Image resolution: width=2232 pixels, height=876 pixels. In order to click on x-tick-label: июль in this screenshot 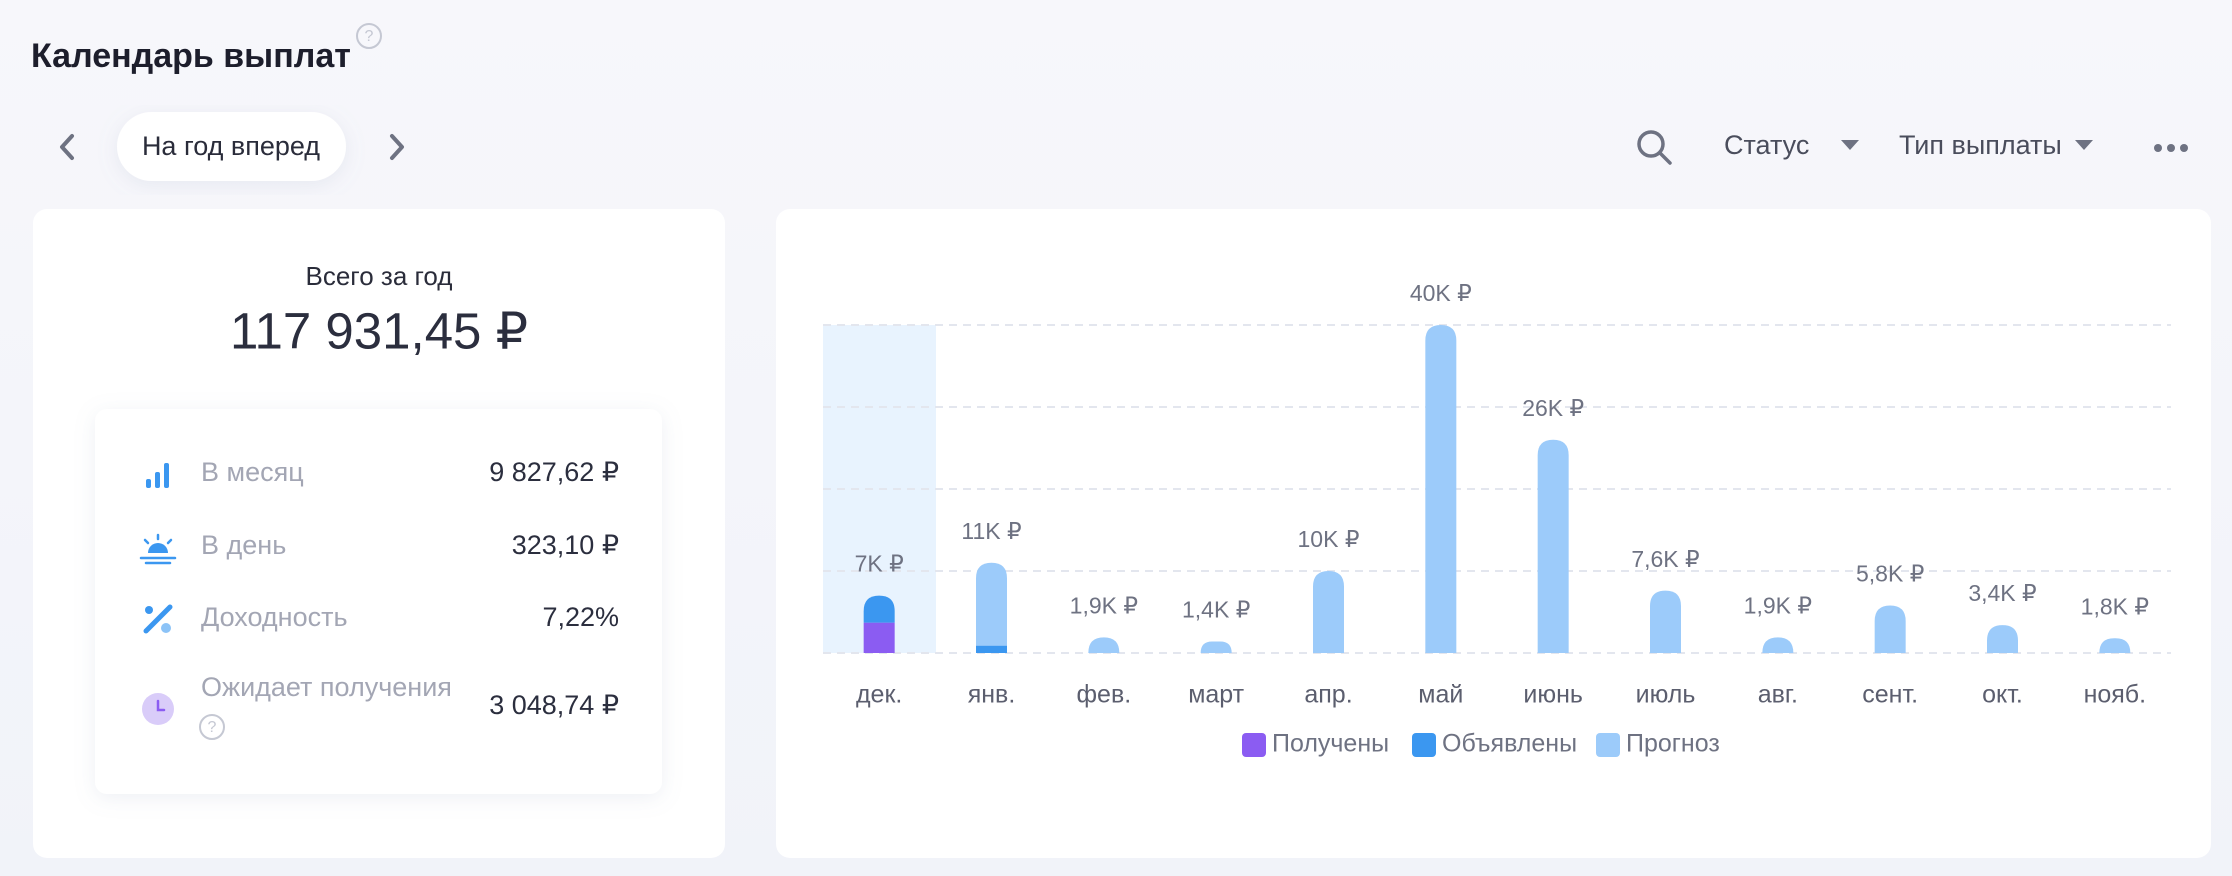, I will do `click(1666, 695)`.